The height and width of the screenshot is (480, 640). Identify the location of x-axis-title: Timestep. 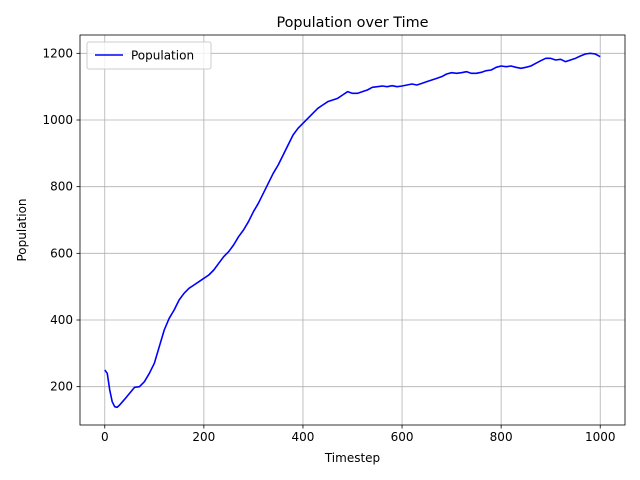
(352, 458).